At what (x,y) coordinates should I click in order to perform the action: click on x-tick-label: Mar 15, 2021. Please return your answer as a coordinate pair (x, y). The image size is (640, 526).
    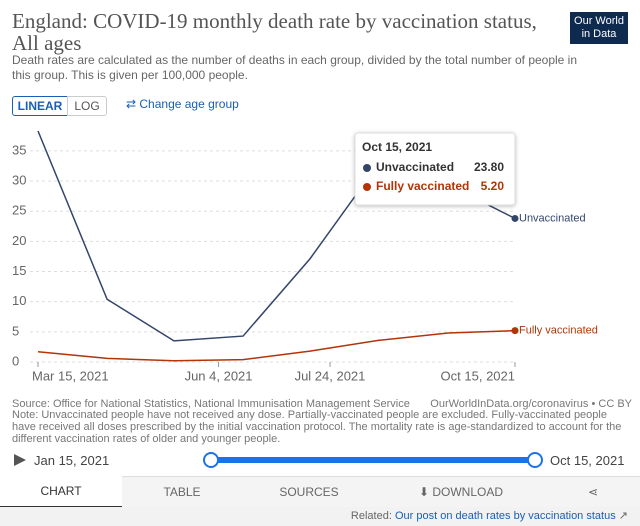
    Looking at the image, I should click on (70, 375).